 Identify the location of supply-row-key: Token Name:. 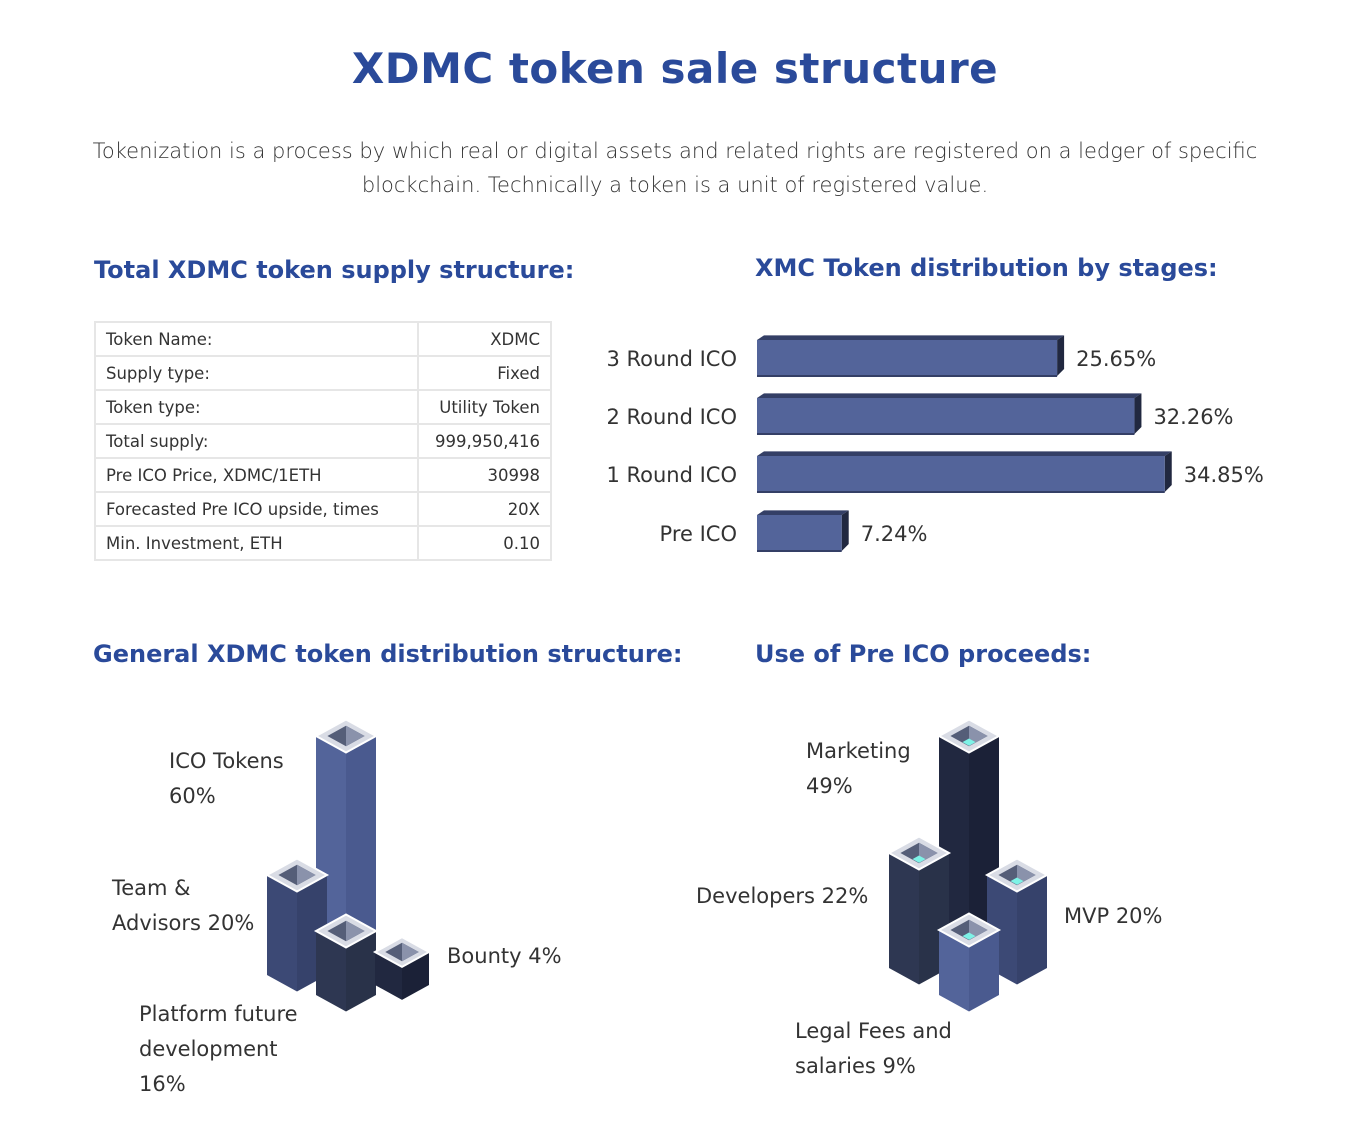
(256, 339).